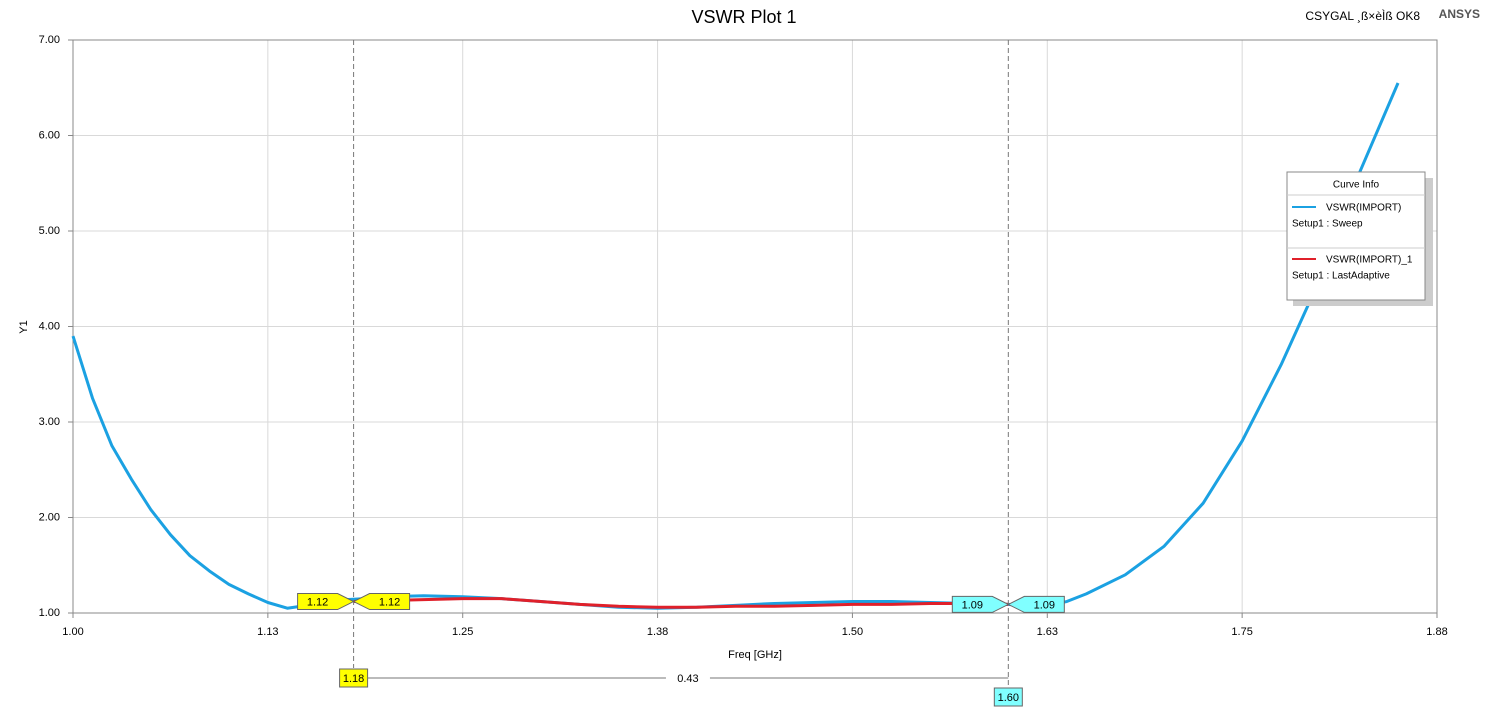 The width and height of the screenshot is (1494, 711). Describe the element at coordinates (1436, 632) in the screenshot. I see `x-tick-label: 1.88` at that location.